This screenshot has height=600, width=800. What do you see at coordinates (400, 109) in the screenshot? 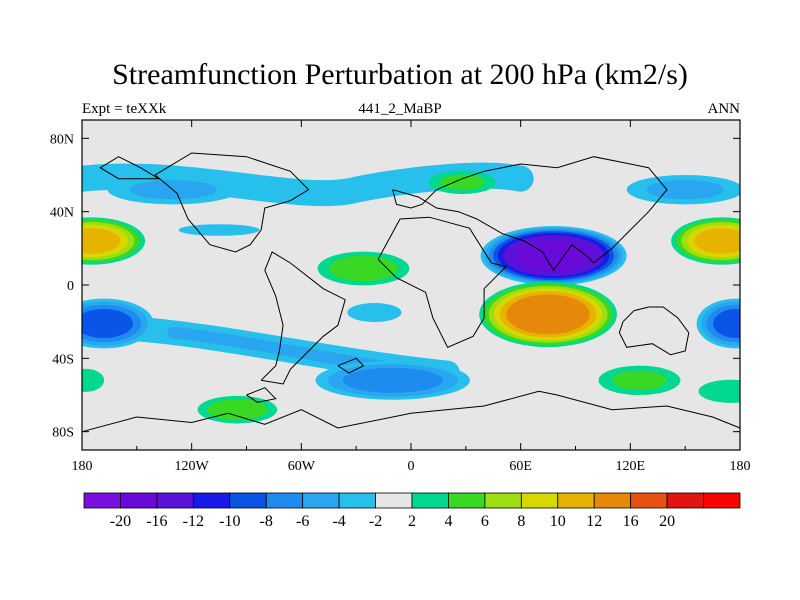
I see `case-label: 441_2_MaBP` at bounding box center [400, 109].